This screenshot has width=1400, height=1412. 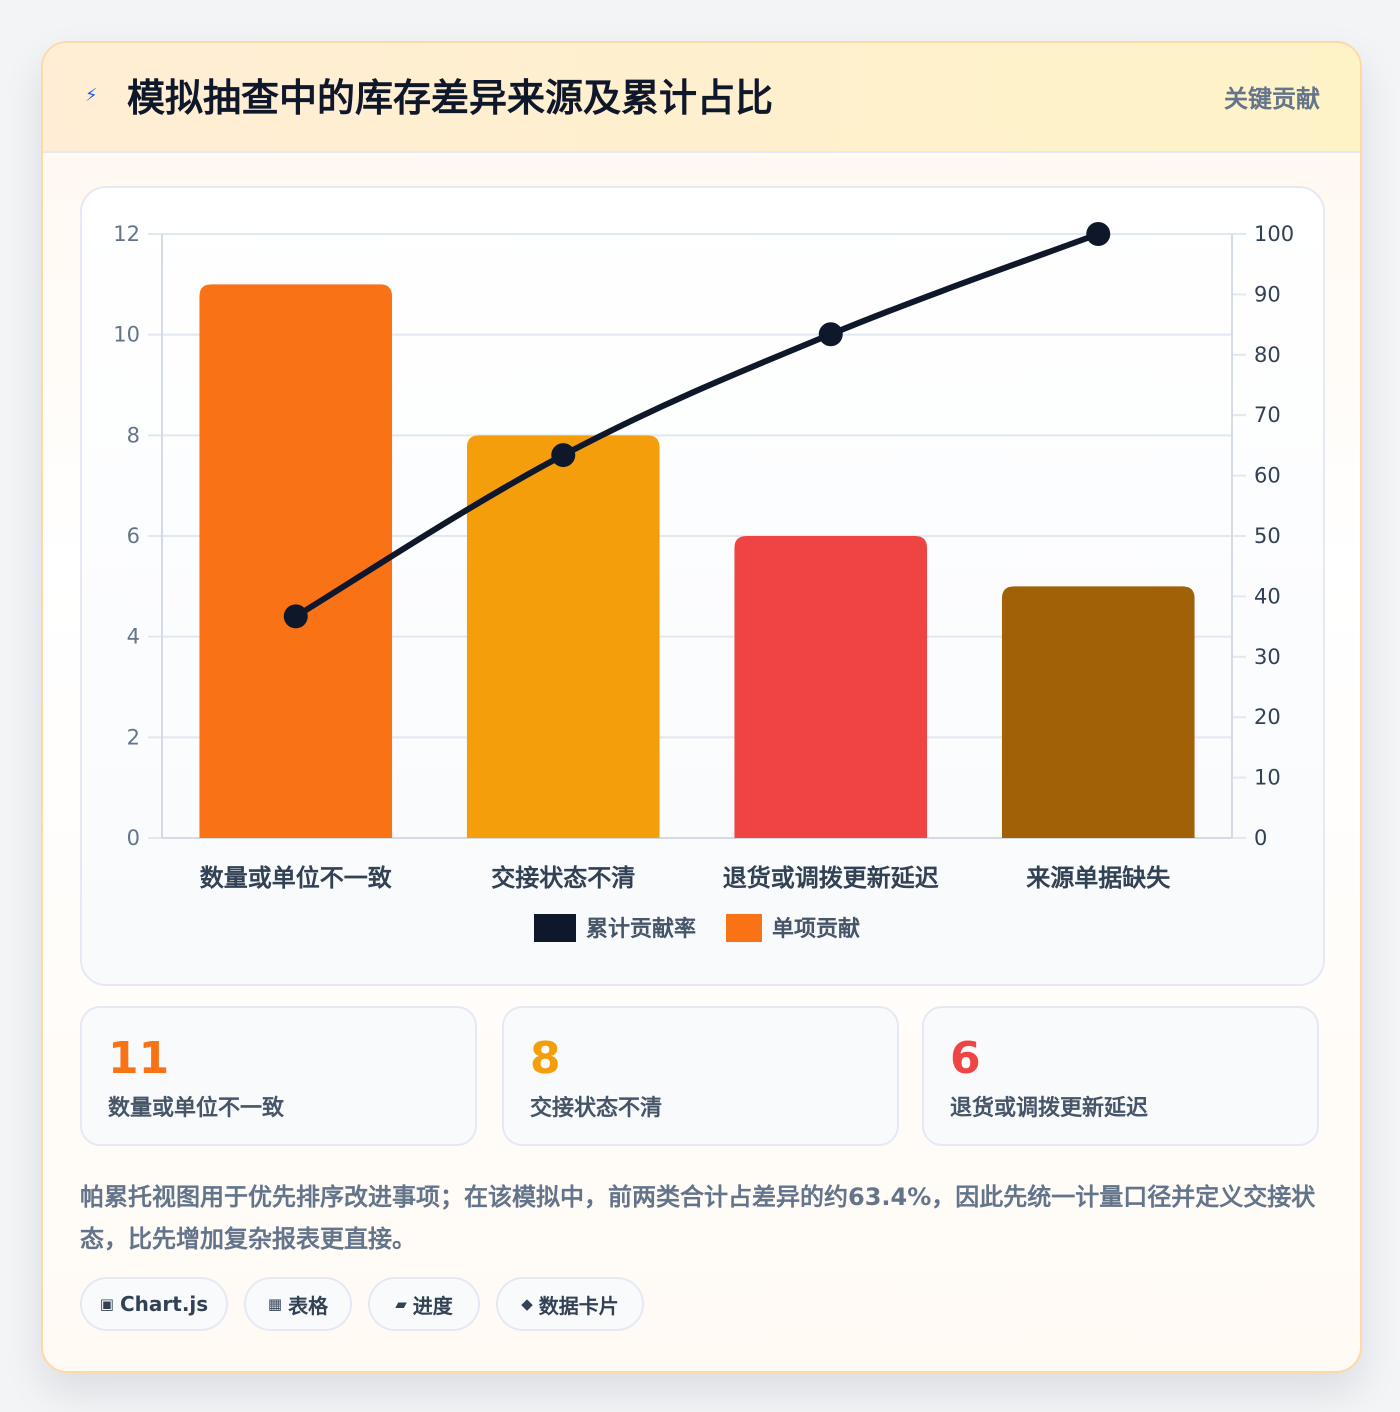 I want to click on diamond-icon: ◆, so click(x=527, y=1304).